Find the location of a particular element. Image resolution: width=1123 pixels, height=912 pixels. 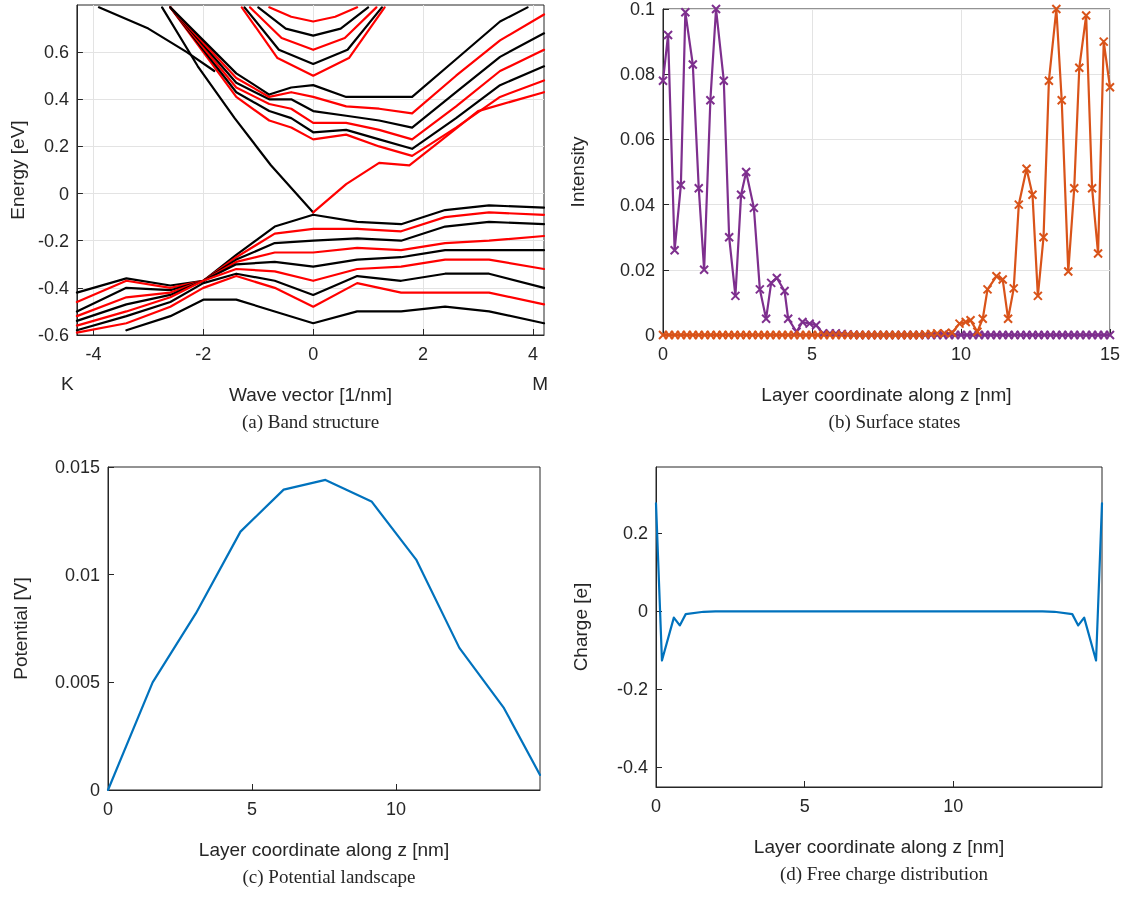

y-tick-label: -0.6 is located at coordinates (53, 335).